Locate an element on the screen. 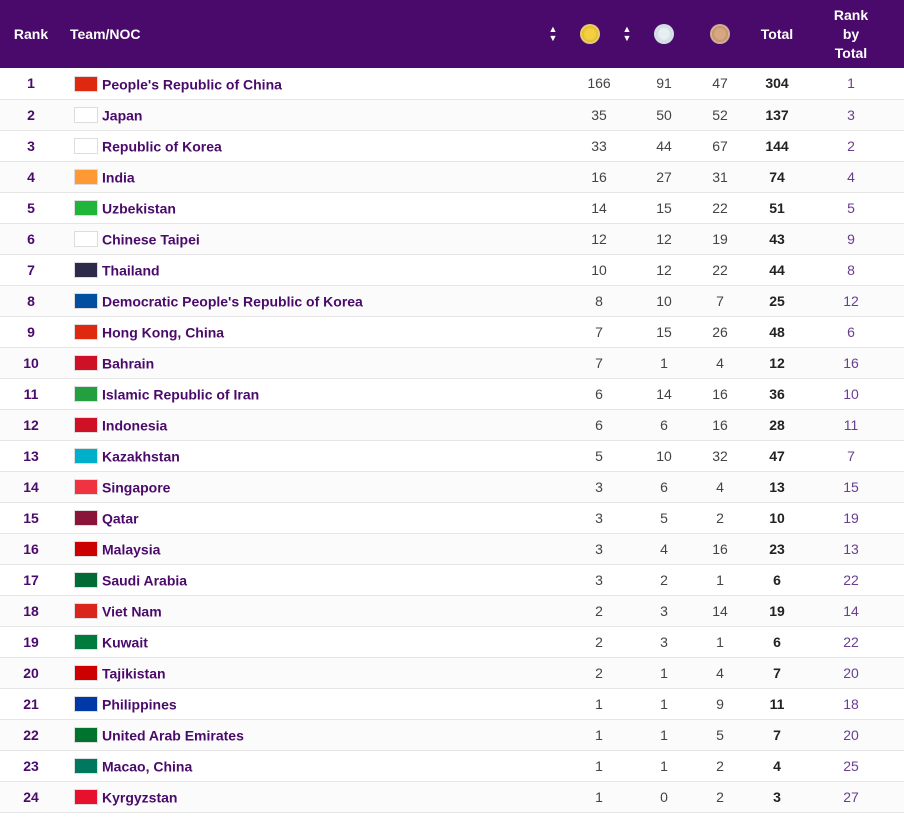 The image size is (904, 818). team-cell: Uzbekistan is located at coordinates (312, 207).